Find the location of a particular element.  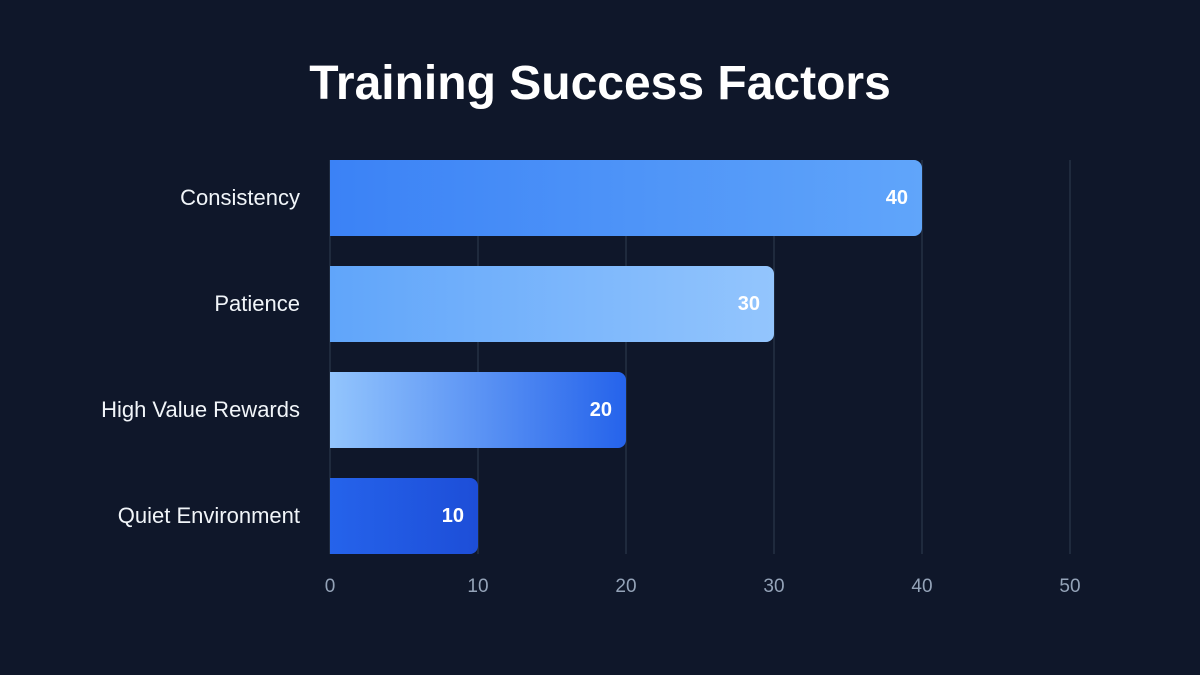

x-tick-label: 20 is located at coordinates (626, 586).